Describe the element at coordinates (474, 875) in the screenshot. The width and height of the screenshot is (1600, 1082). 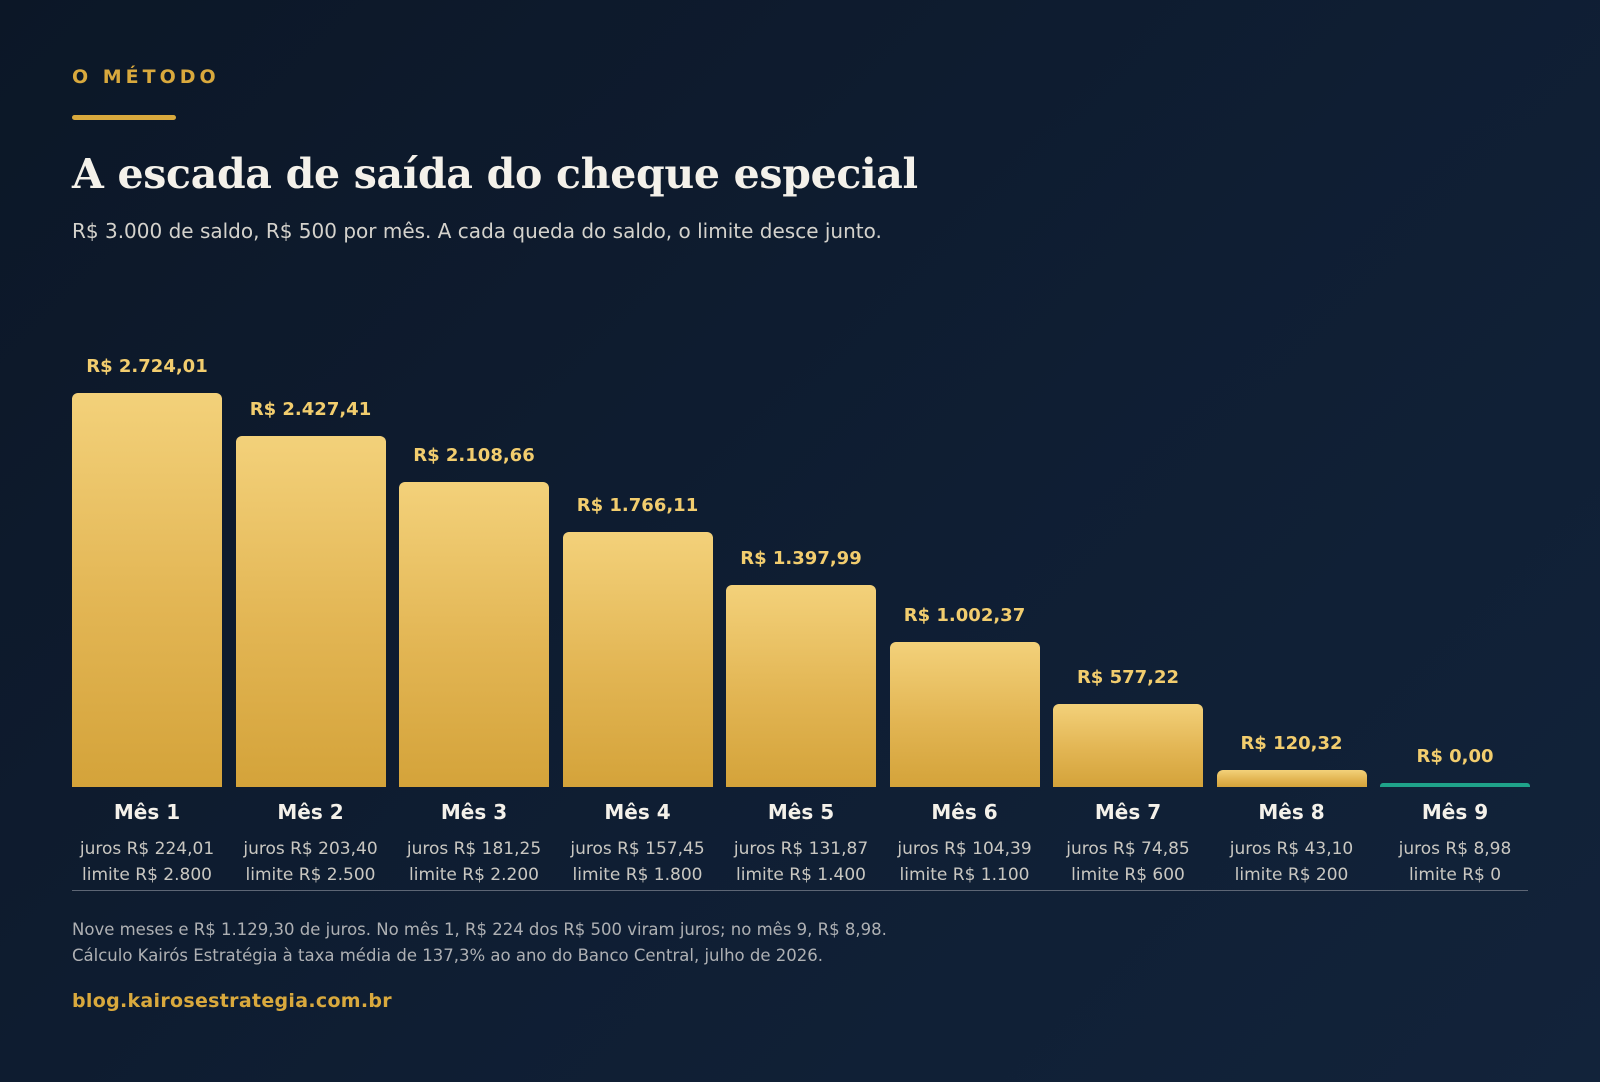
I see `limite-label-3: limite R$ 2.200` at that location.